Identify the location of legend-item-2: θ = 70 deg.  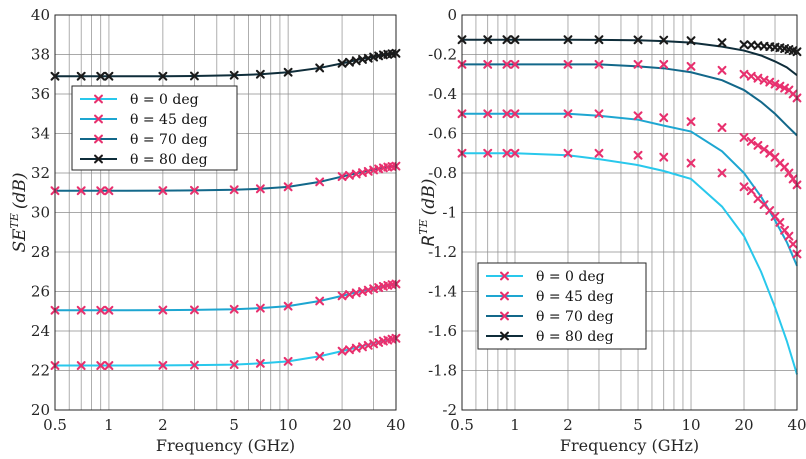
(550, 317).